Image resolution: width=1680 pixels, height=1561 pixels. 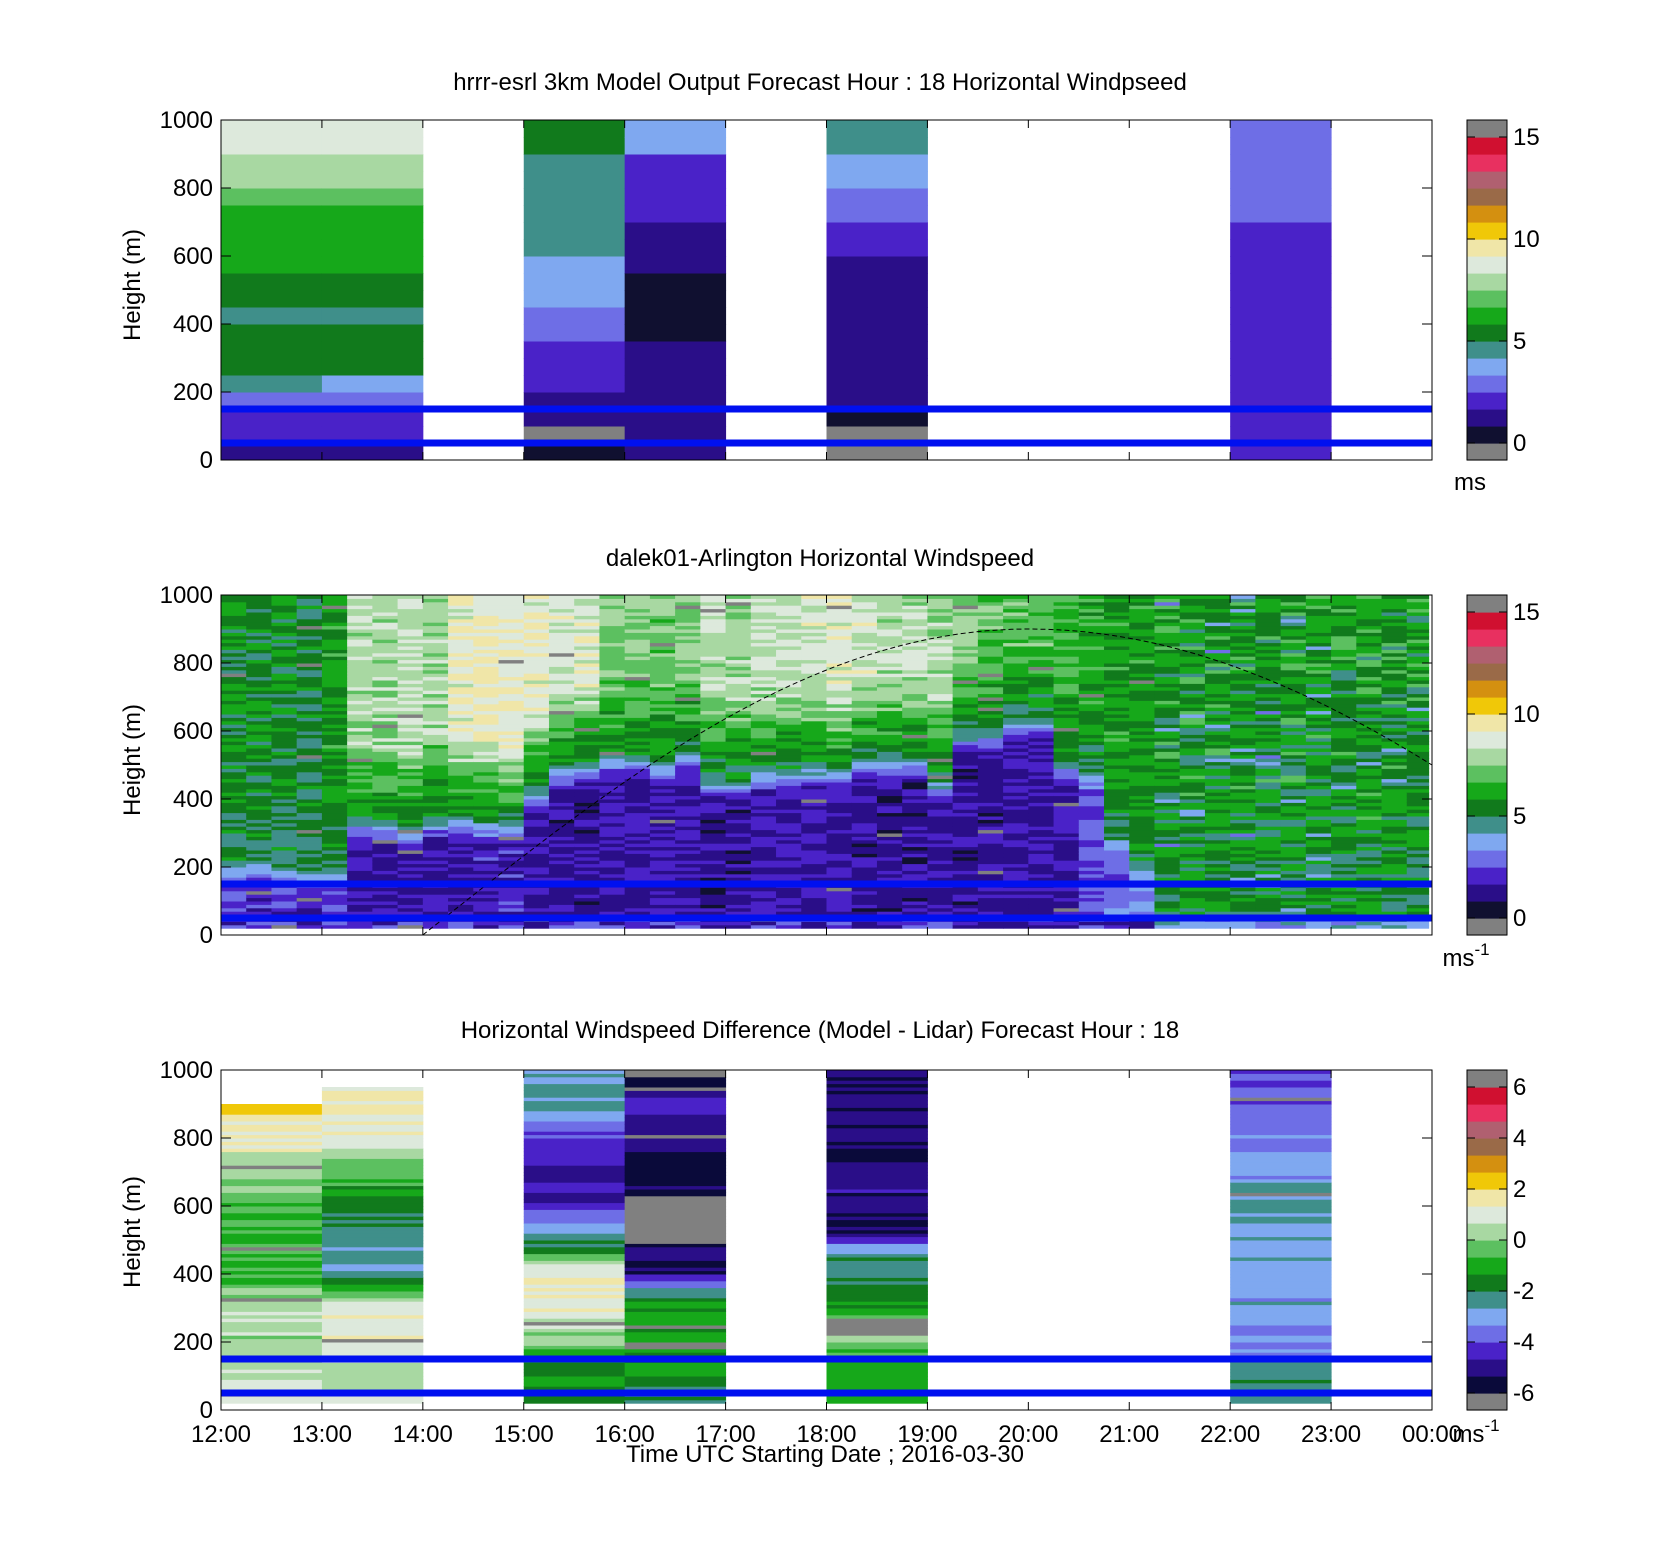 What do you see at coordinates (1519, 443) in the screenshot?
I see `colorbar-tick-label: 0` at bounding box center [1519, 443].